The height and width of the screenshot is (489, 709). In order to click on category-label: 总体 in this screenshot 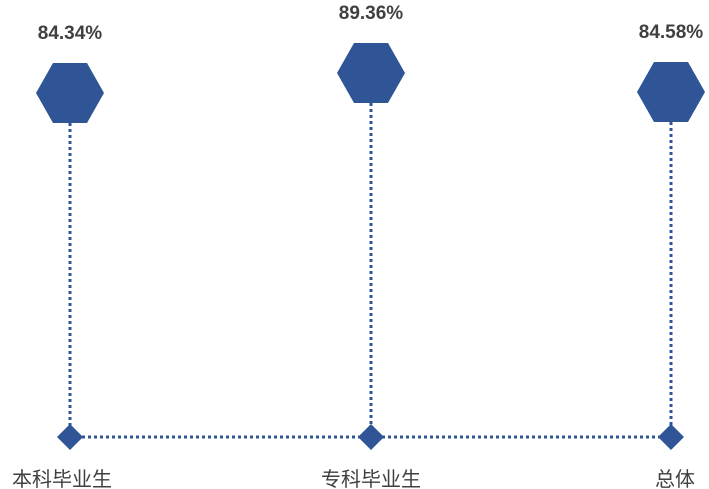, I will do `click(675, 478)`.